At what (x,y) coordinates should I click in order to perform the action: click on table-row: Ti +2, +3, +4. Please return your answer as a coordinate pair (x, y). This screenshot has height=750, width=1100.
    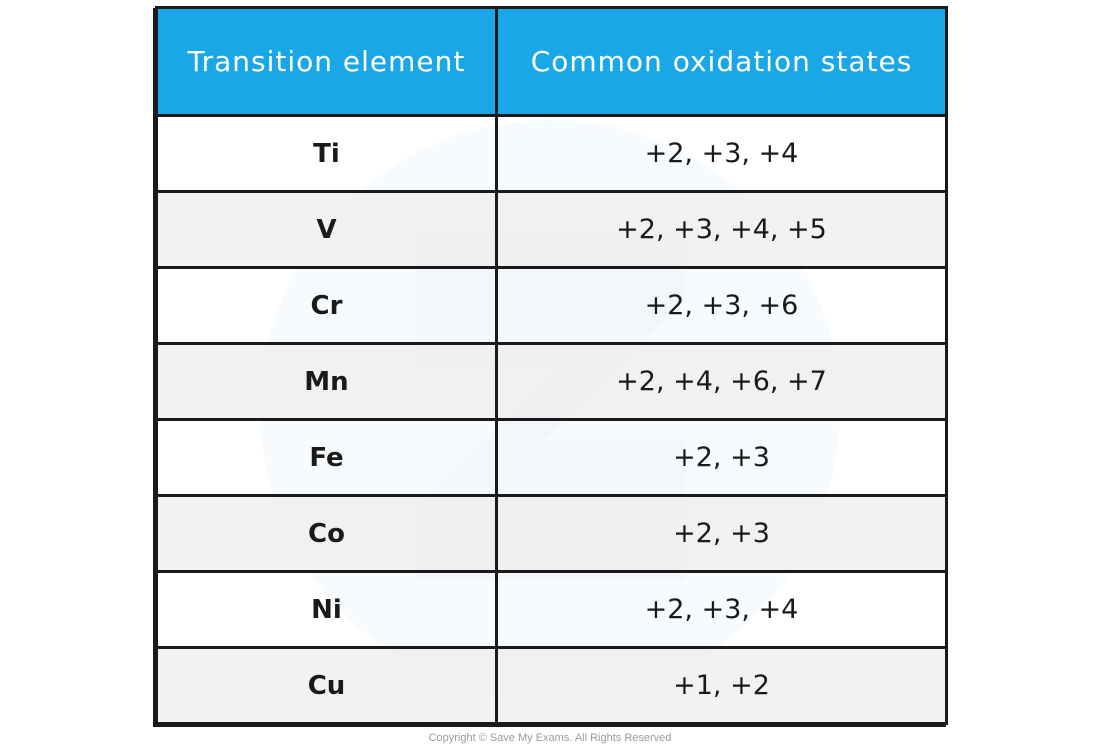
    Looking at the image, I should click on (551, 153).